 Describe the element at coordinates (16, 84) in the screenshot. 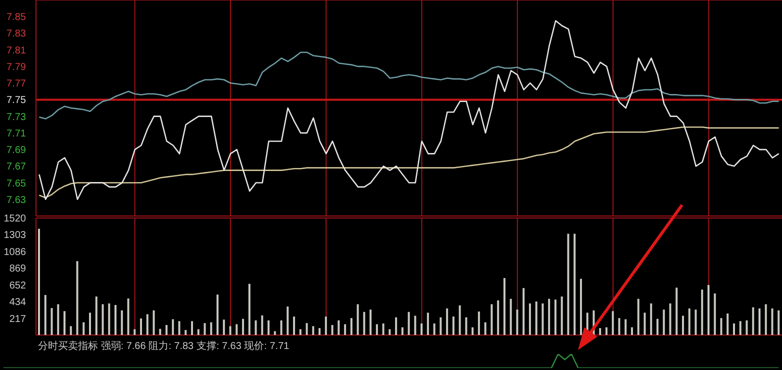

I see `y-tick-label: 7.77` at that location.